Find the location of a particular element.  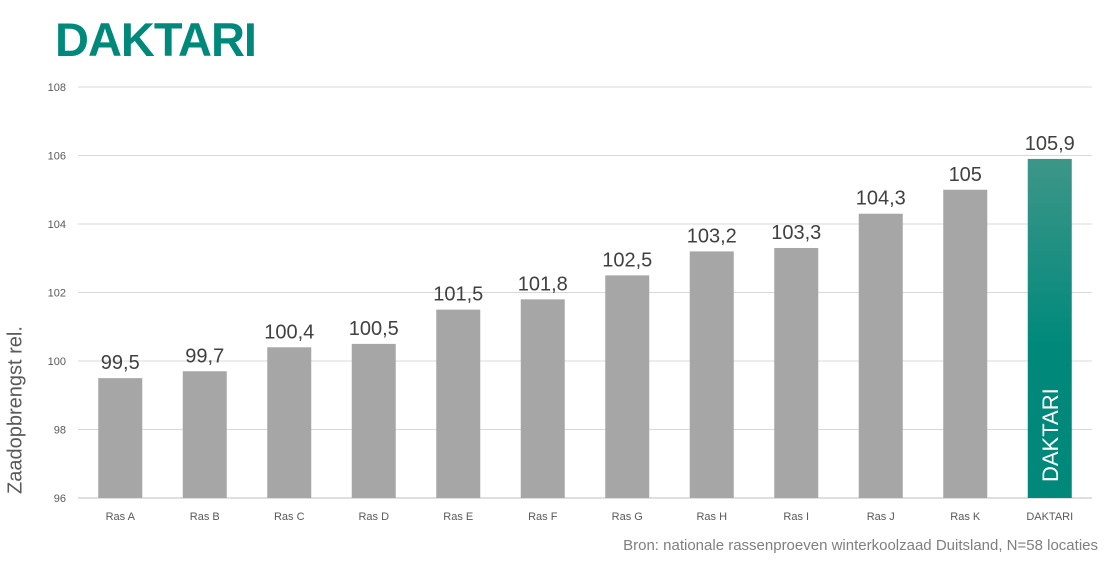

y-axis-ticks: 96 98 100 102 104 106 108 is located at coordinates (57, 293).